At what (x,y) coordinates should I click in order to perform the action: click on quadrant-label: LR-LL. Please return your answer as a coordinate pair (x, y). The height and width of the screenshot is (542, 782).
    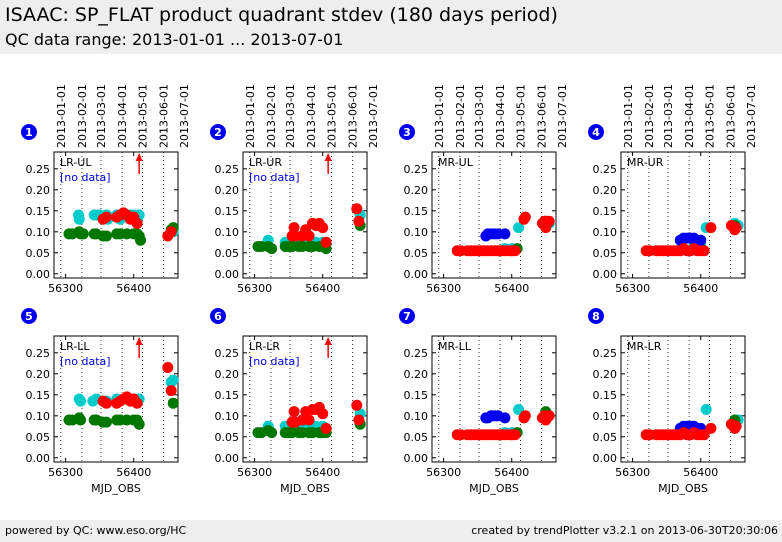
    Looking at the image, I should click on (75, 346).